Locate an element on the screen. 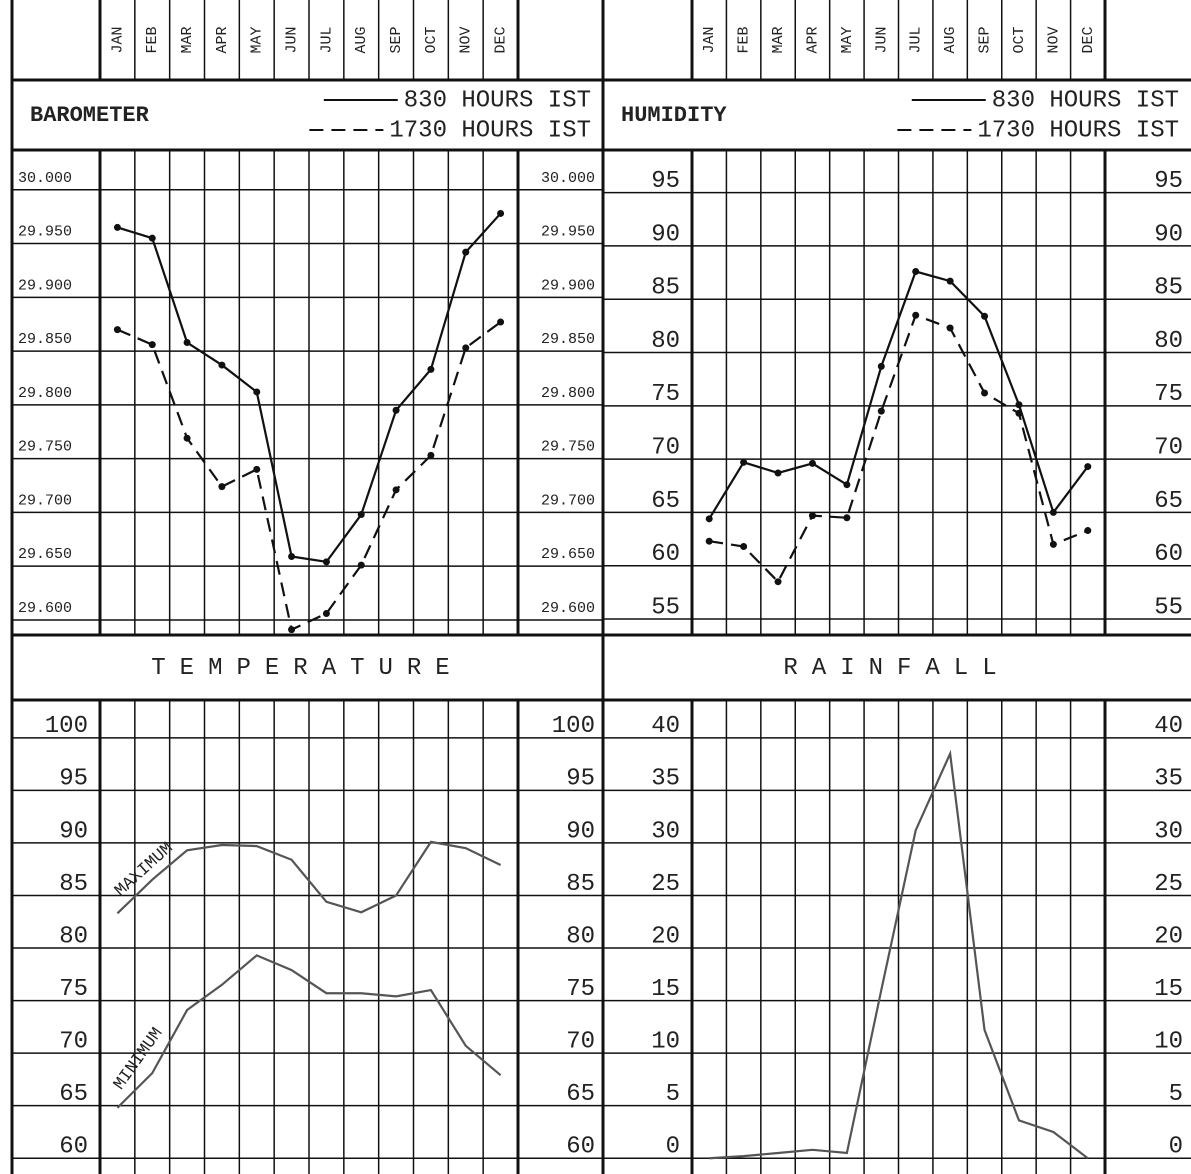 Image resolution: width=1191 pixels, height=1174 pixels. y-tick-label: 29.900 is located at coordinates (45, 285).